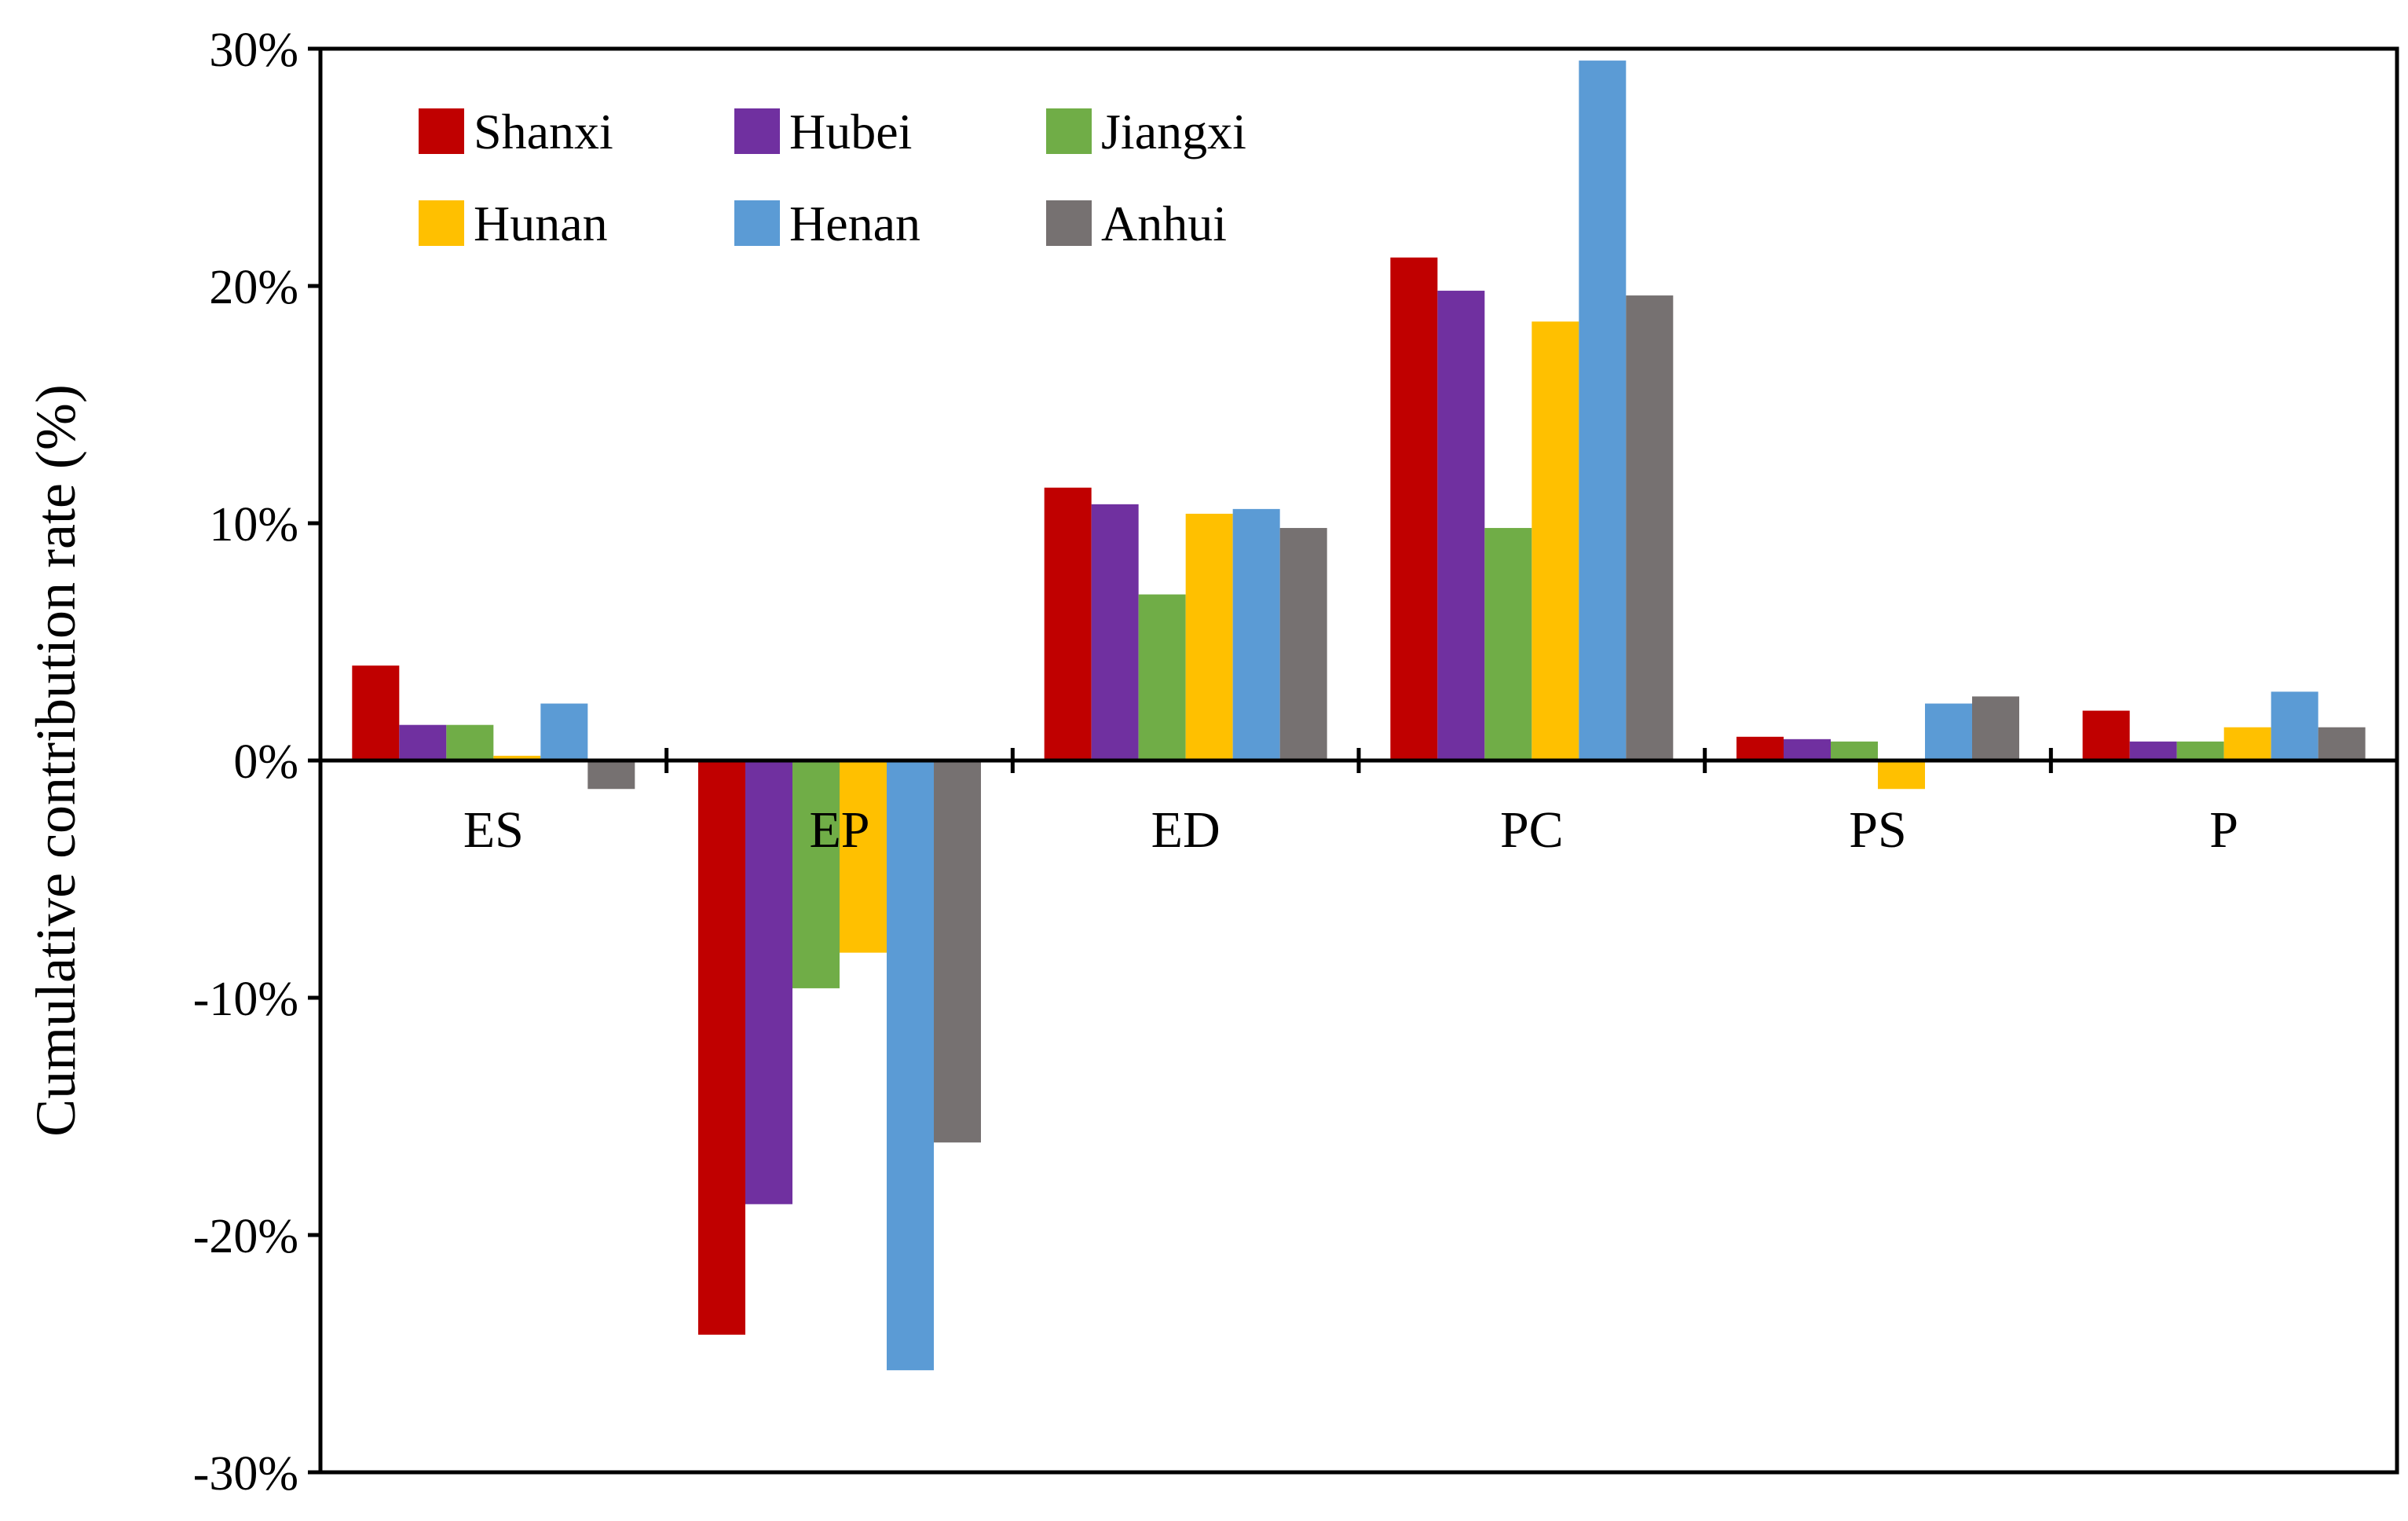 Image resolution: width=2408 pixels, height=1521 pixels. Describe the element at coordinates (832, 177) in the screenshot. I see `legend: Shanxi Hubei Jiangxi Hunan Henan Anhui` at that location.